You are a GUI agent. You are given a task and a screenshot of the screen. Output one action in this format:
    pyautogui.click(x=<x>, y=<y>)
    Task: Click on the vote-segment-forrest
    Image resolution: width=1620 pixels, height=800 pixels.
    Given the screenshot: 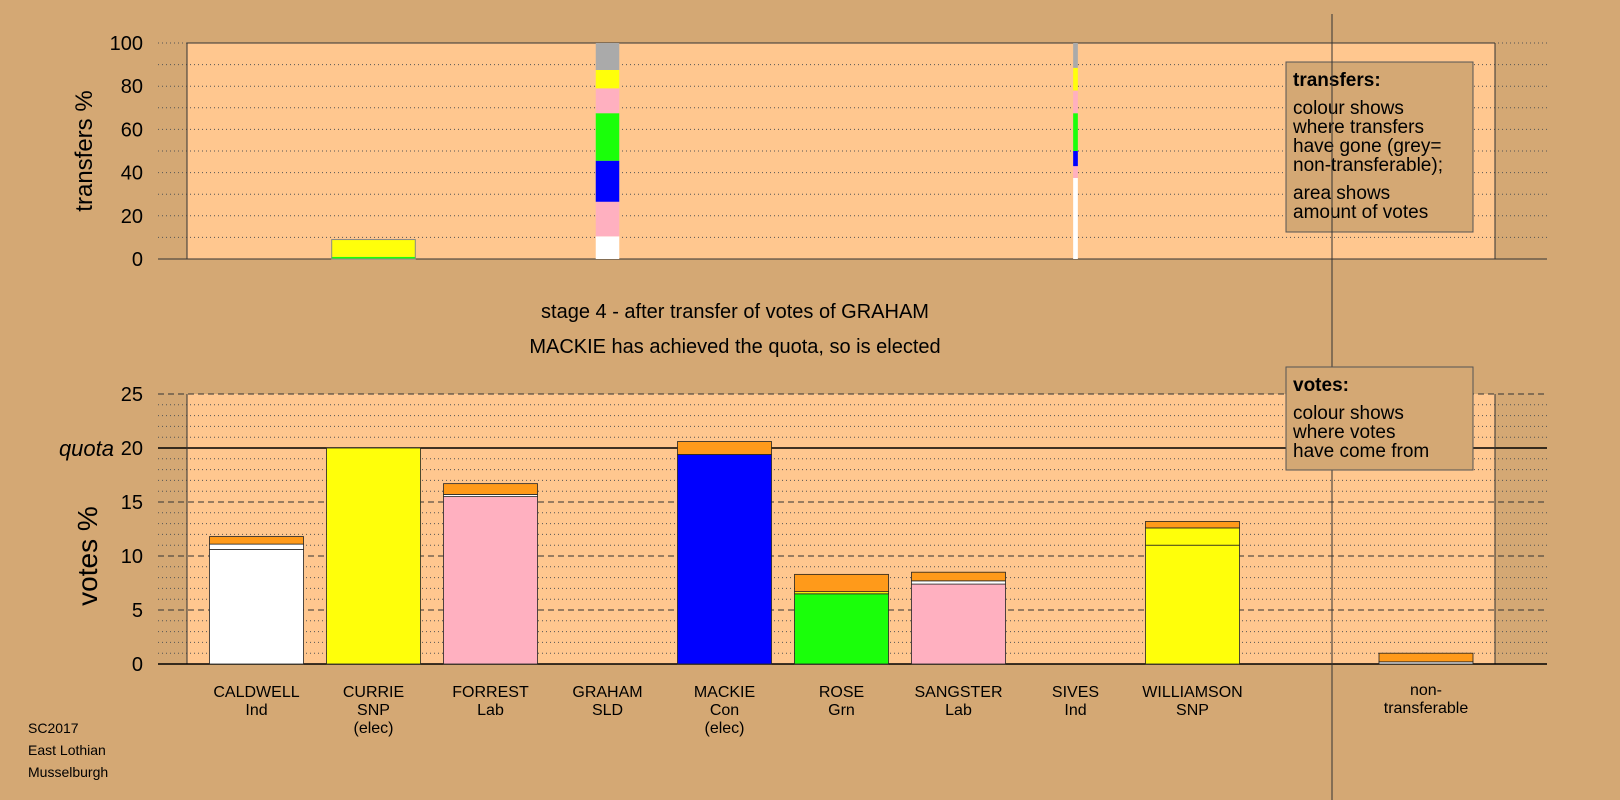 What is the action you would take?
    pyautogui.click(x=490, y=580)
    